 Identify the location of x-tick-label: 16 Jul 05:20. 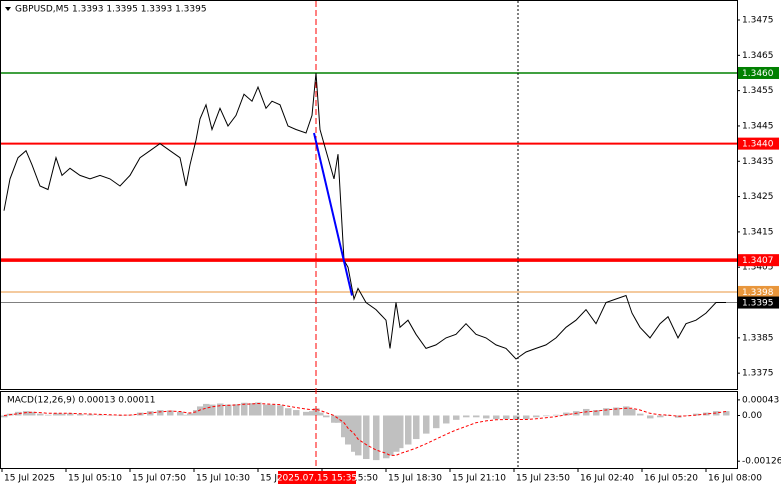
(671, 479).